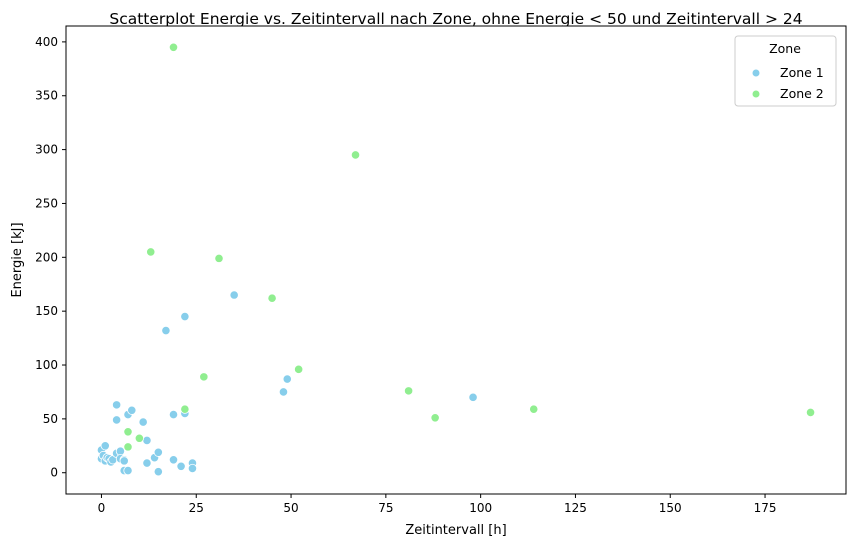 This screenshot has width=850, height=547. I want to click on y-tick-label: 100, so click(46, 365).